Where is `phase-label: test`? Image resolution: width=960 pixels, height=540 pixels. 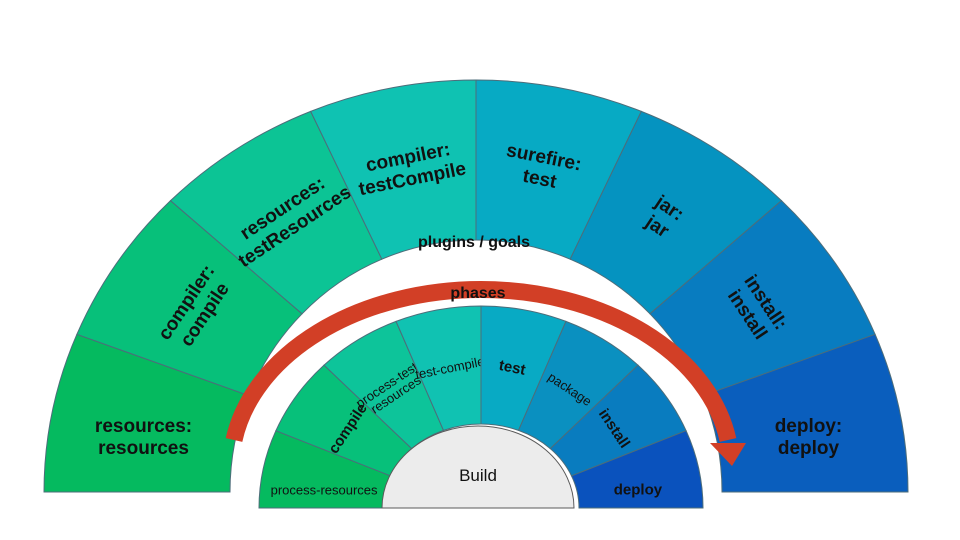 phase-label: test is located at coordinates (511, 368).